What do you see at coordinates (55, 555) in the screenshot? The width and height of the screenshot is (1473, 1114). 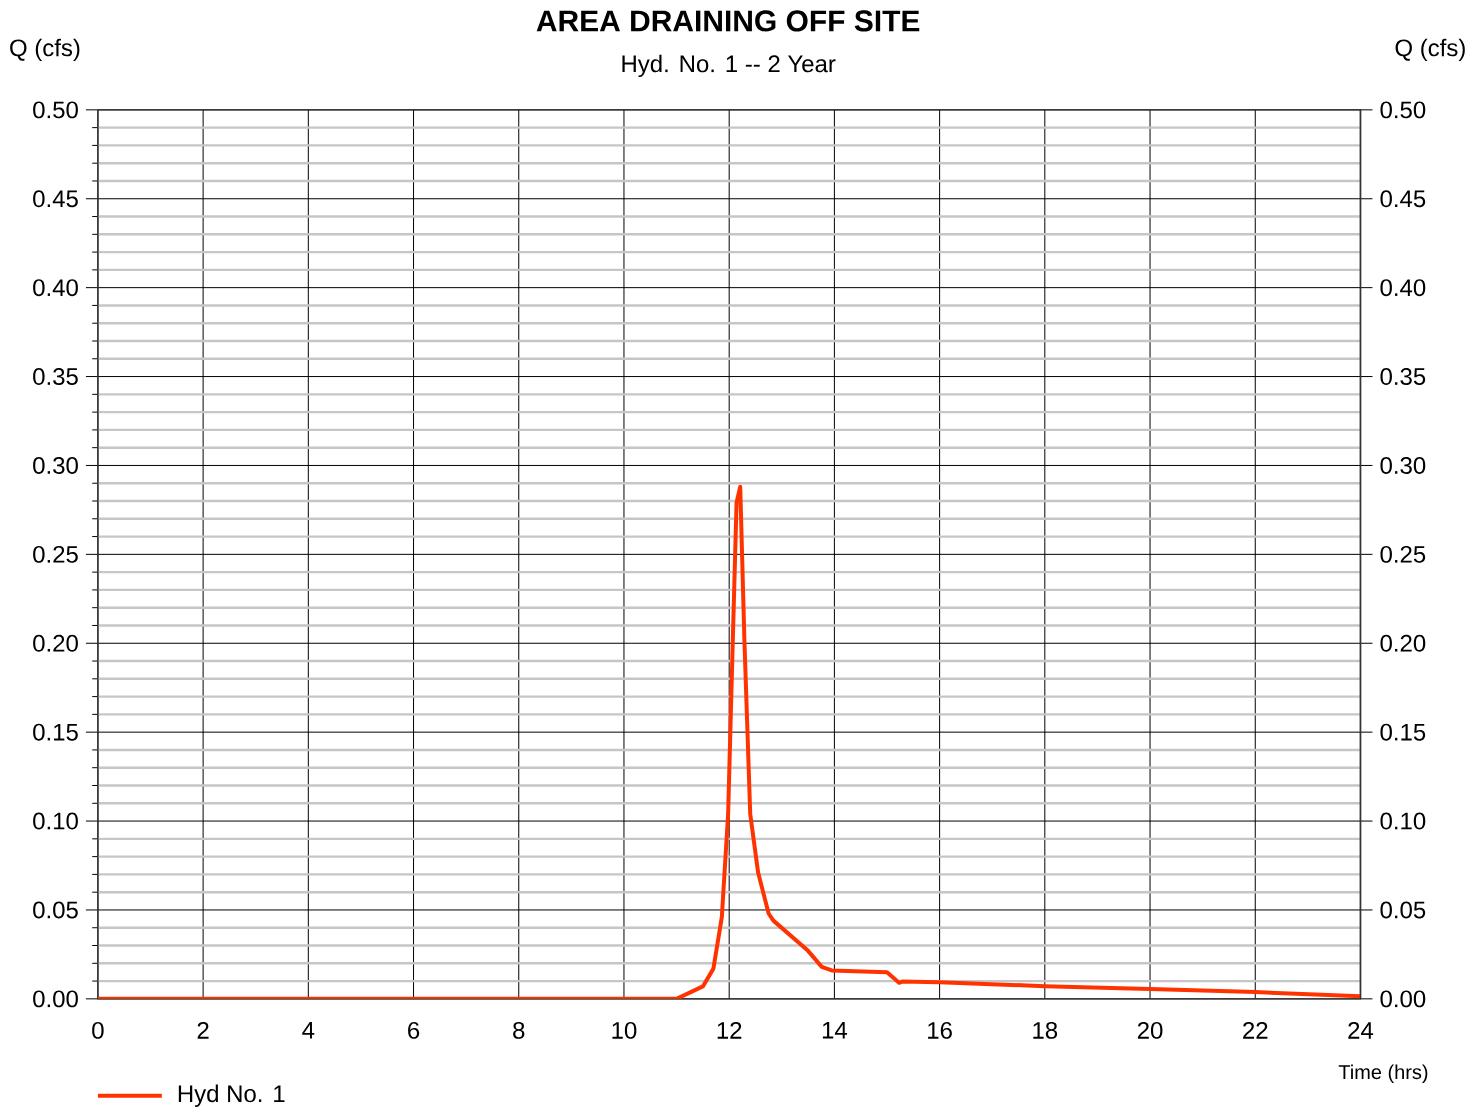 I see `y-tick-label: 0.25` at bounding box center [55, 555].